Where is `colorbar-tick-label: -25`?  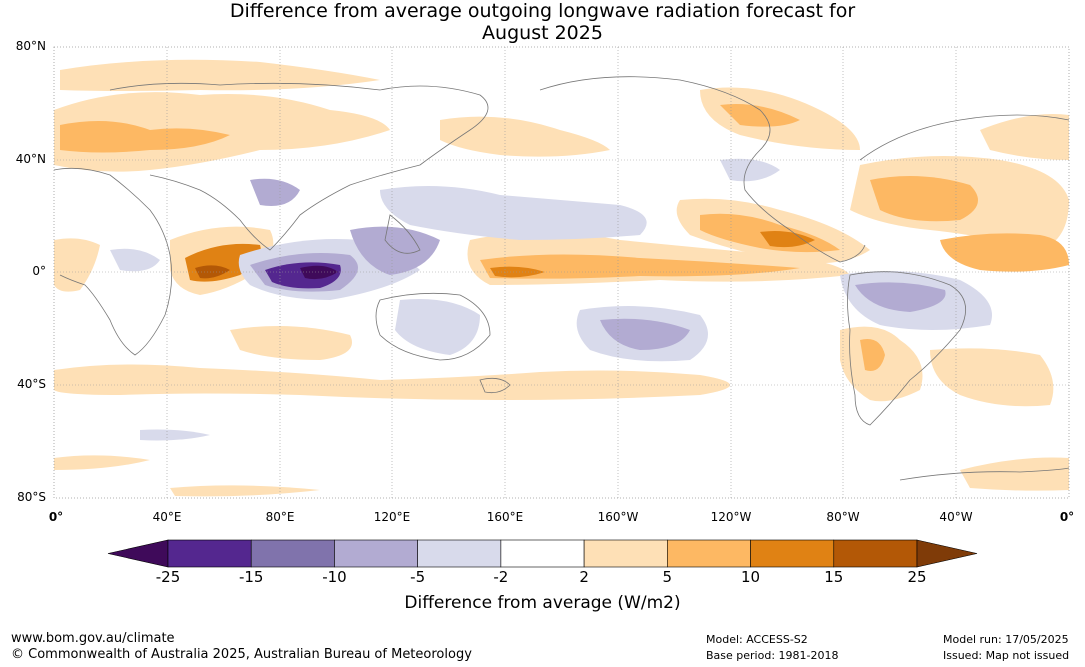
colorbar-tick-label: -25 is located at coordinates (168, 577).